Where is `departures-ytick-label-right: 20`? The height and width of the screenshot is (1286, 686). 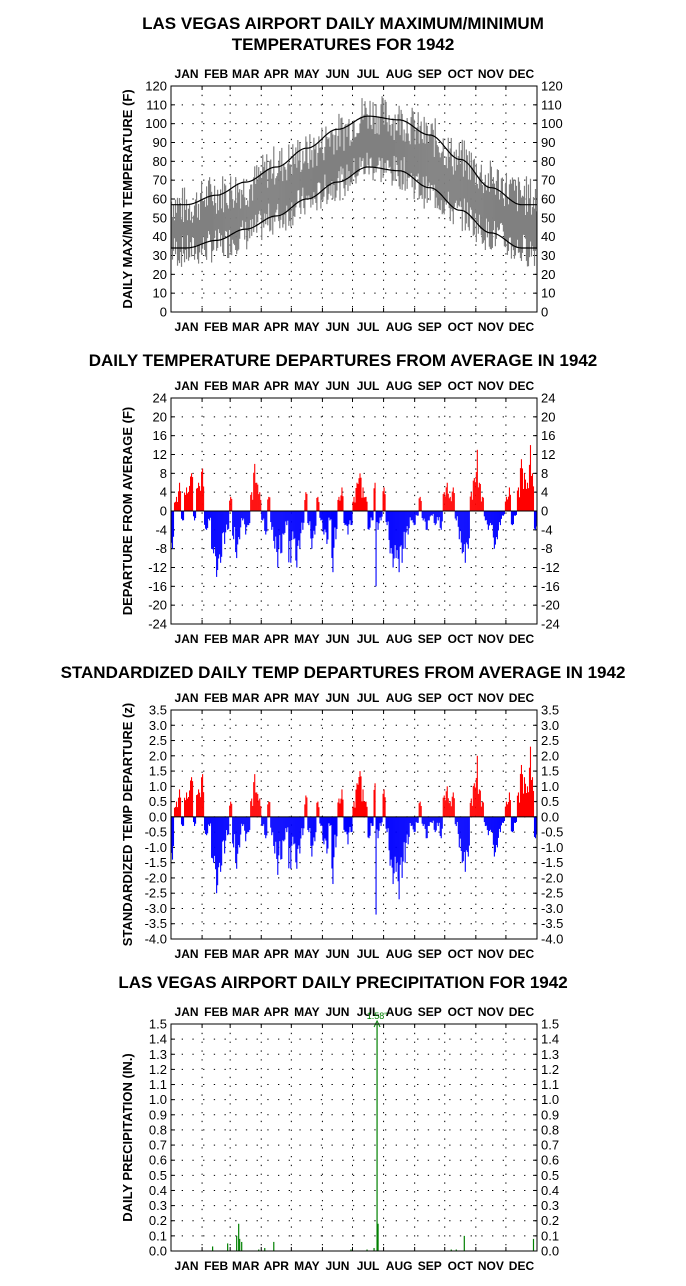
departures-ytick-label-right: 20 is located at coordinates (548, 416).